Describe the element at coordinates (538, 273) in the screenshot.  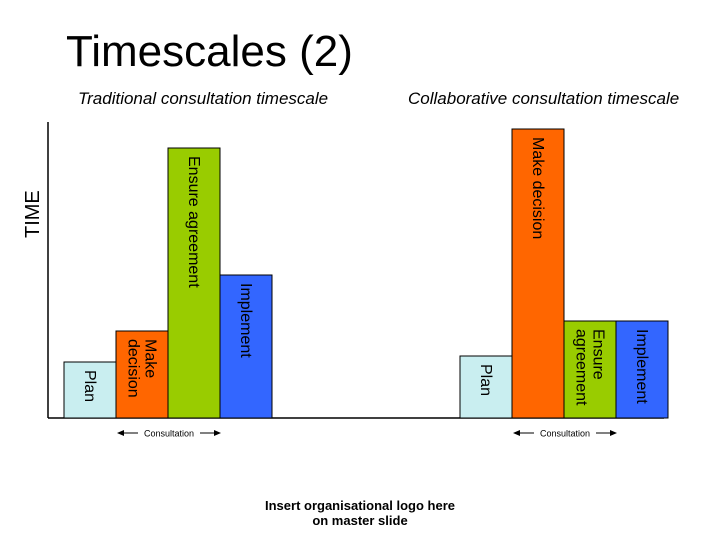
I see `bar-collaborative-make-decision` at that location.